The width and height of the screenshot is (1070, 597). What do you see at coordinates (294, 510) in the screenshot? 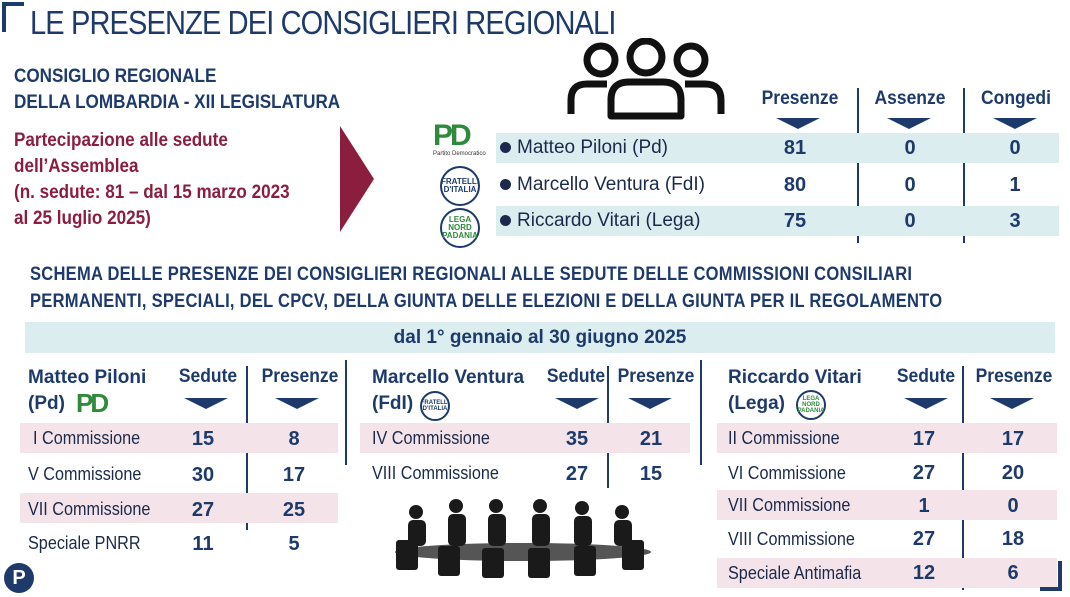
I see `presenze-value: 25` at bounding box center [294, 510].